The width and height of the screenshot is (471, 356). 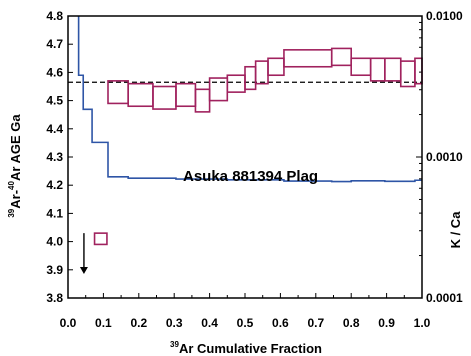 I want to click on y-left-tick-label: 4.1, so click(x=54, y=213).